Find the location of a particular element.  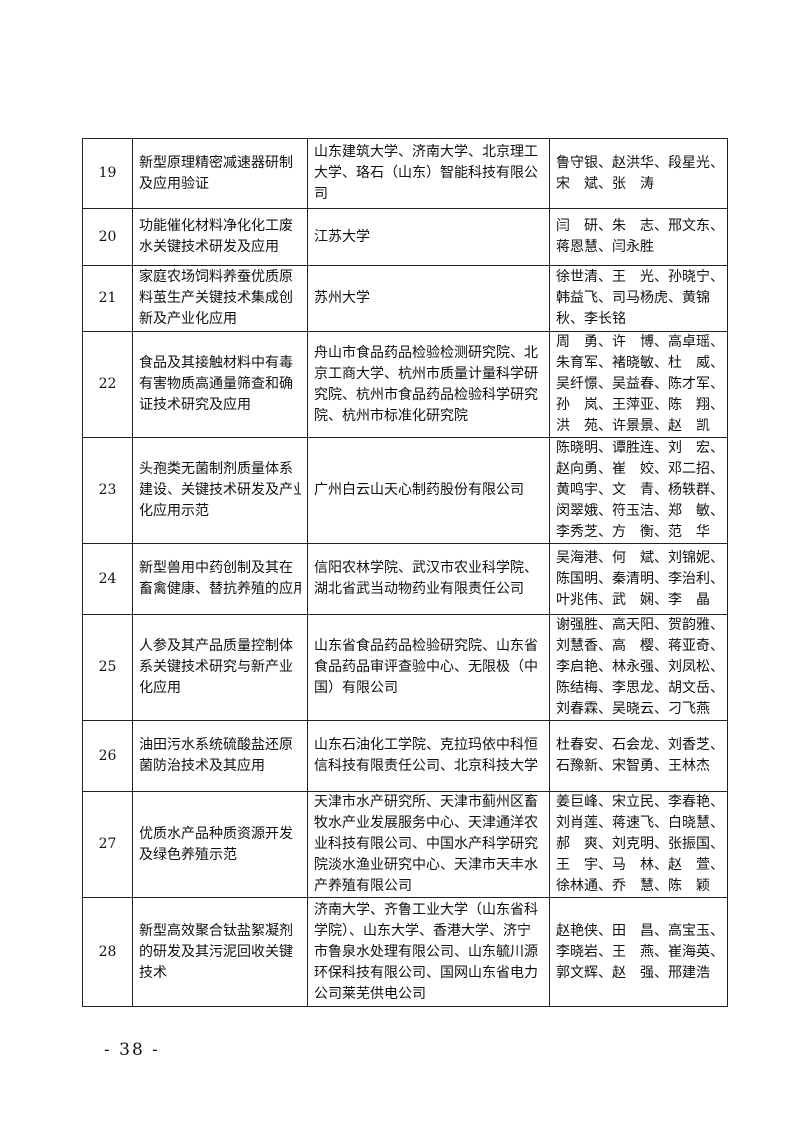

completing-units: 苏州大学 is located at coordinates (428, 298).